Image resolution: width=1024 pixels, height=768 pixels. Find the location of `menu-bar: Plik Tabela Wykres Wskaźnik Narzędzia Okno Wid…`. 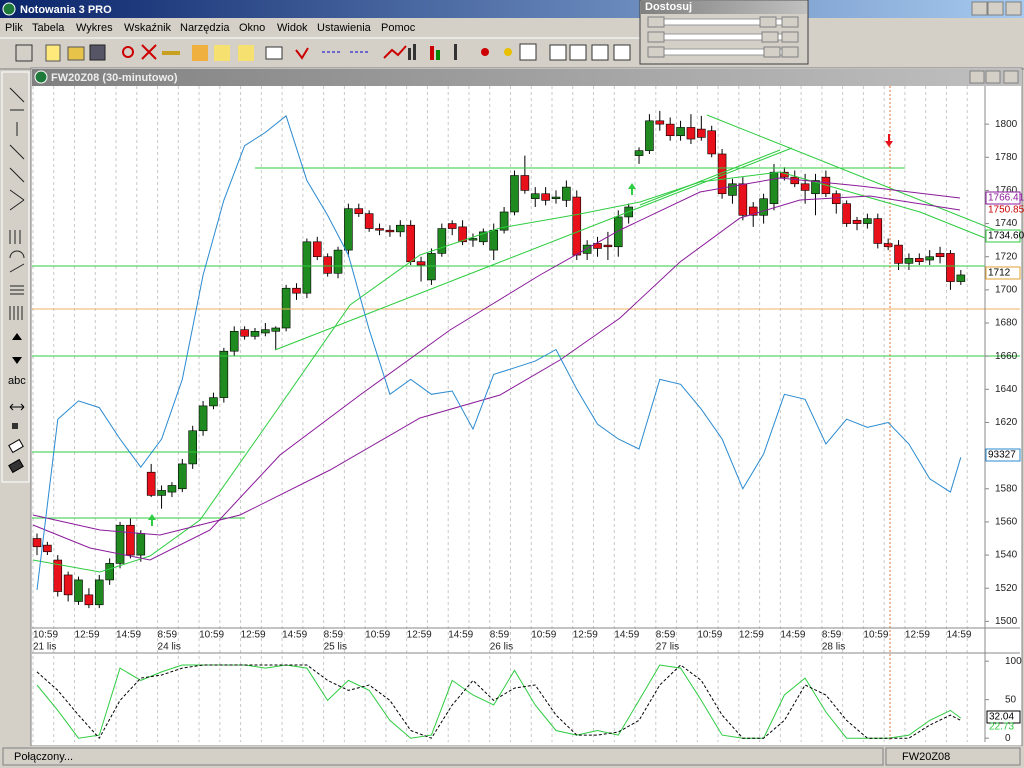

menu-bar: Plik Tabela Wykres Wskaźnik Narzędzia Okno Wid… is located at coordinates (210, 28).